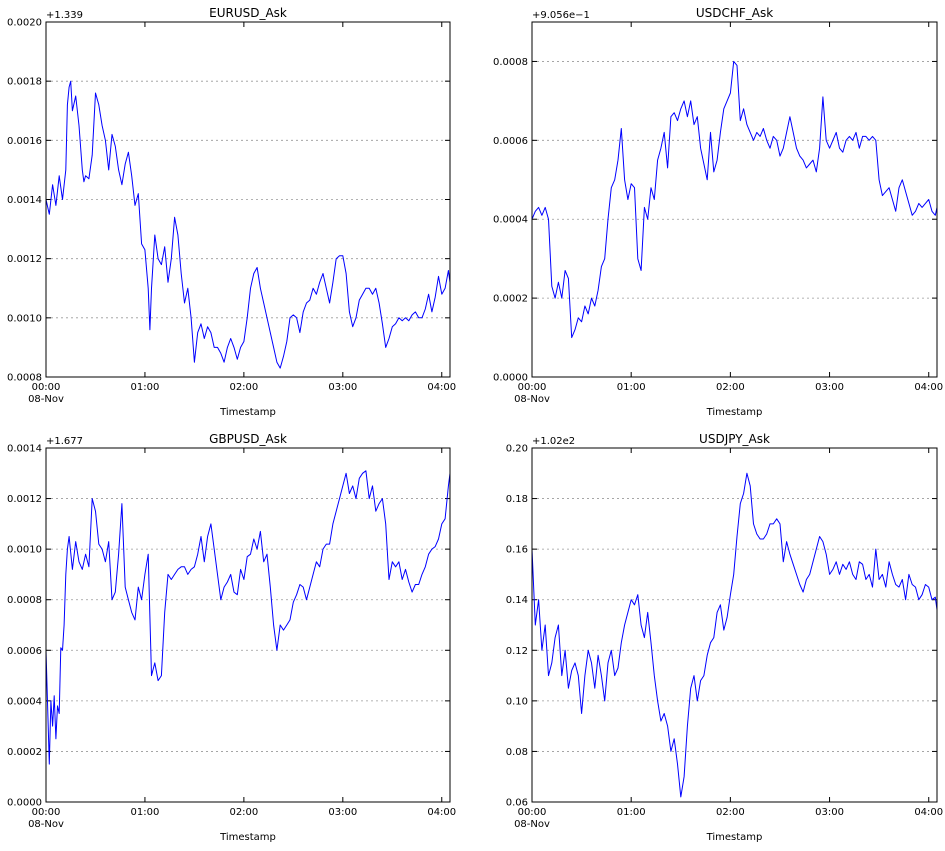 The height and width of the screenshot is (851, 945). Describe the element at coordinates (24, 23) in the screenshot. I see `y-tick-label: 0.0020` at that location.